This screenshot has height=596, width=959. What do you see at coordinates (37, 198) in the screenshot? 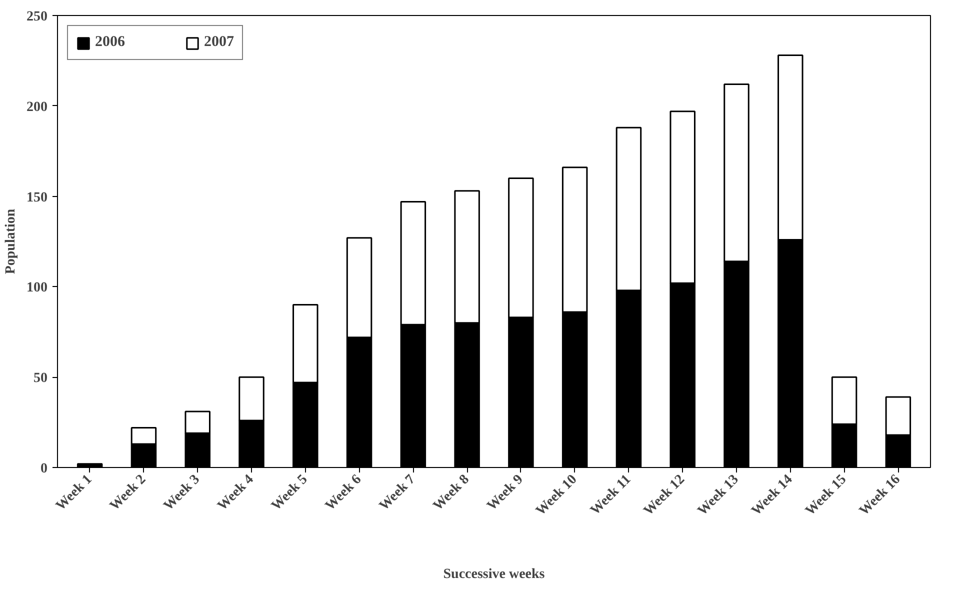
I see `y-tick-label: 150` at bounding box center [37, 198].